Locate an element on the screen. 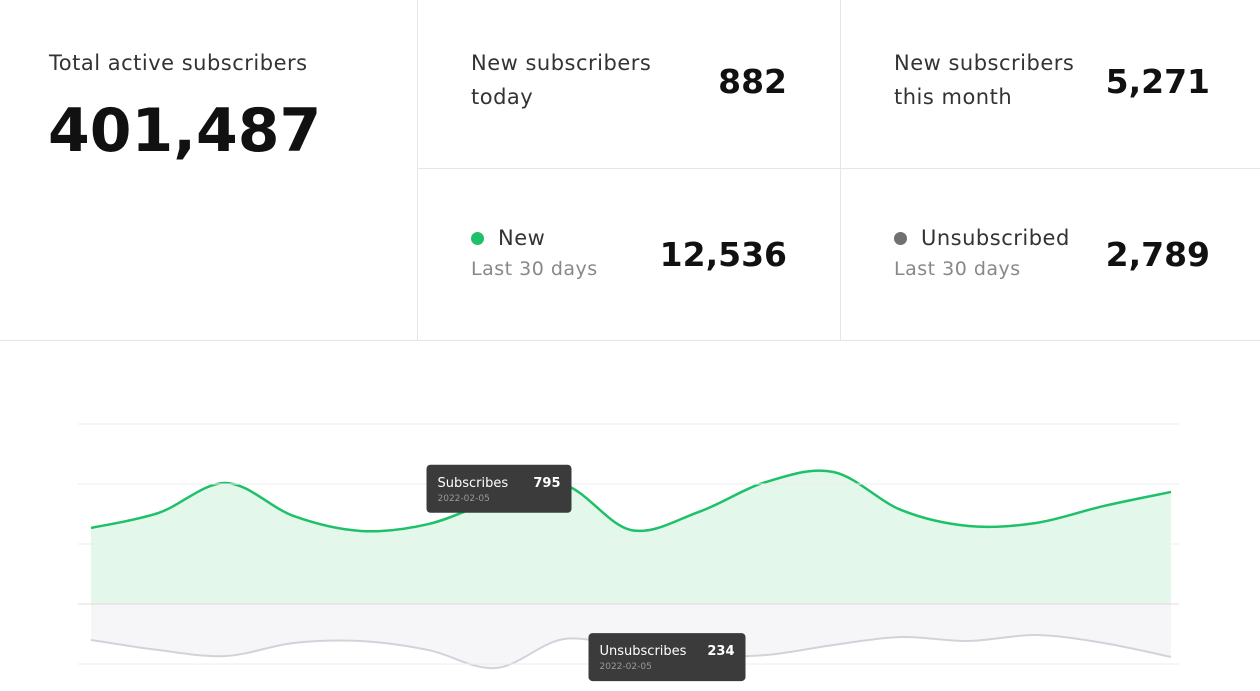  today-cell: New subscribers today 882 is located at coordinates (629, 84).